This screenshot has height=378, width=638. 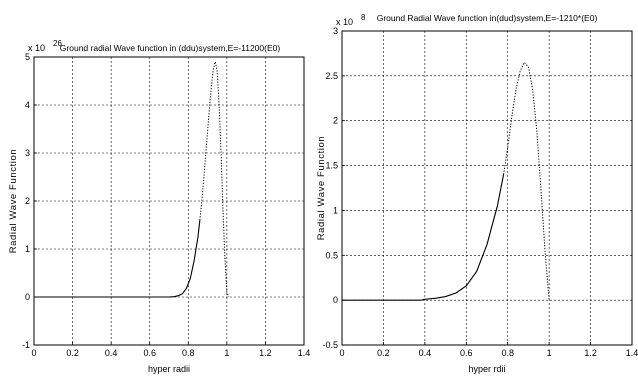 What do you see at coordinates (27, 57) in the screenshot?
I see `y-tick-label: 5` at bounding box center [27, 57].